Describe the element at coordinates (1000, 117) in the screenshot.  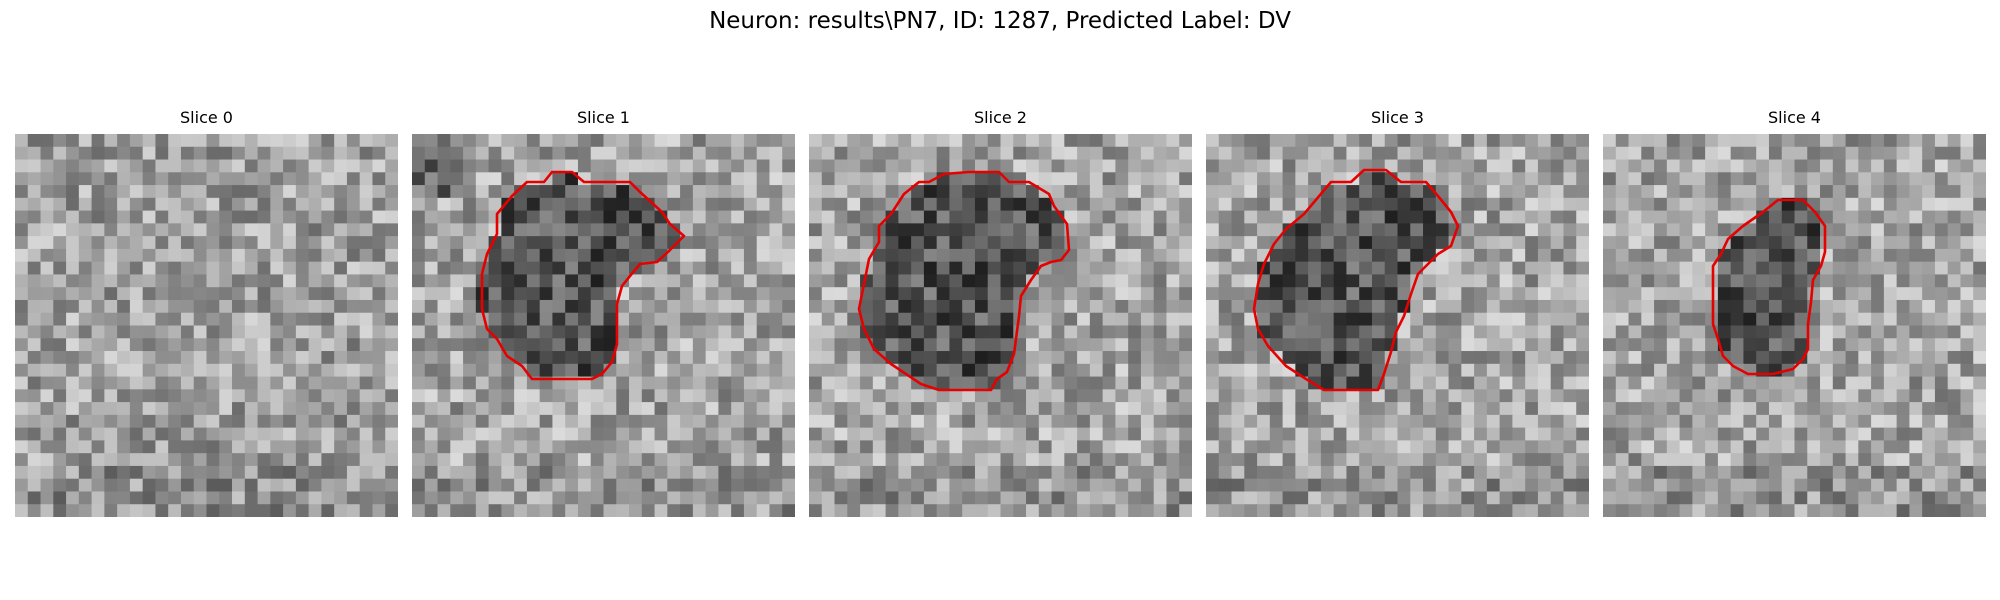
I see `slice-title: Slice 2` at that location.